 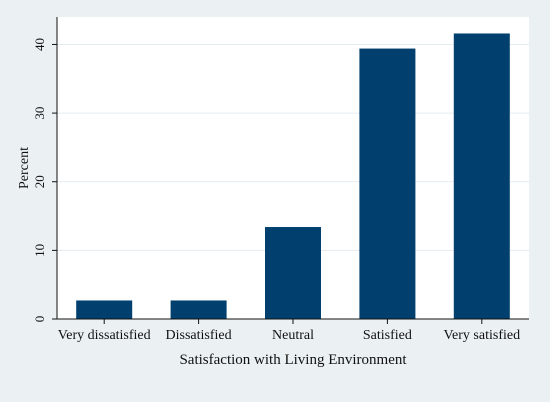 I want to click on y-tick-label: 10, so click(x=39, y=250).